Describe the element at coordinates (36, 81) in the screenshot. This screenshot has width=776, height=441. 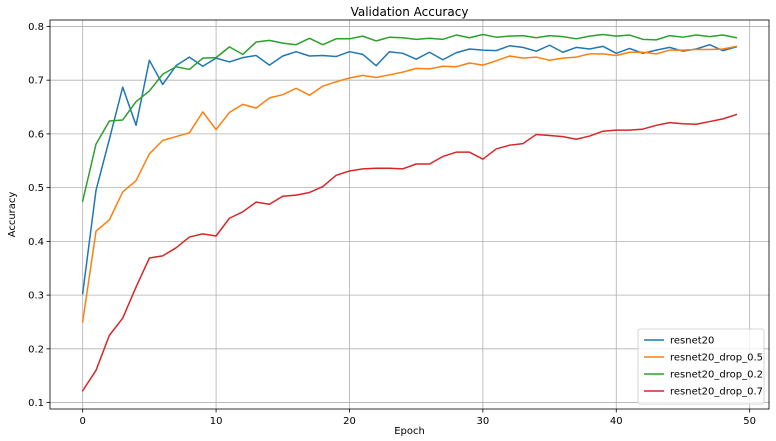
I see `y-tick-label: 0.7` at that location.